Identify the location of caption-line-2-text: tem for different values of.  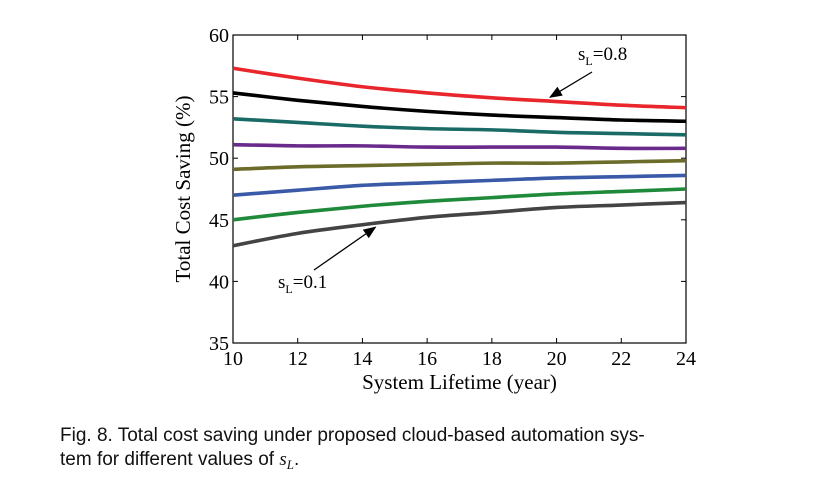
(170, 459).